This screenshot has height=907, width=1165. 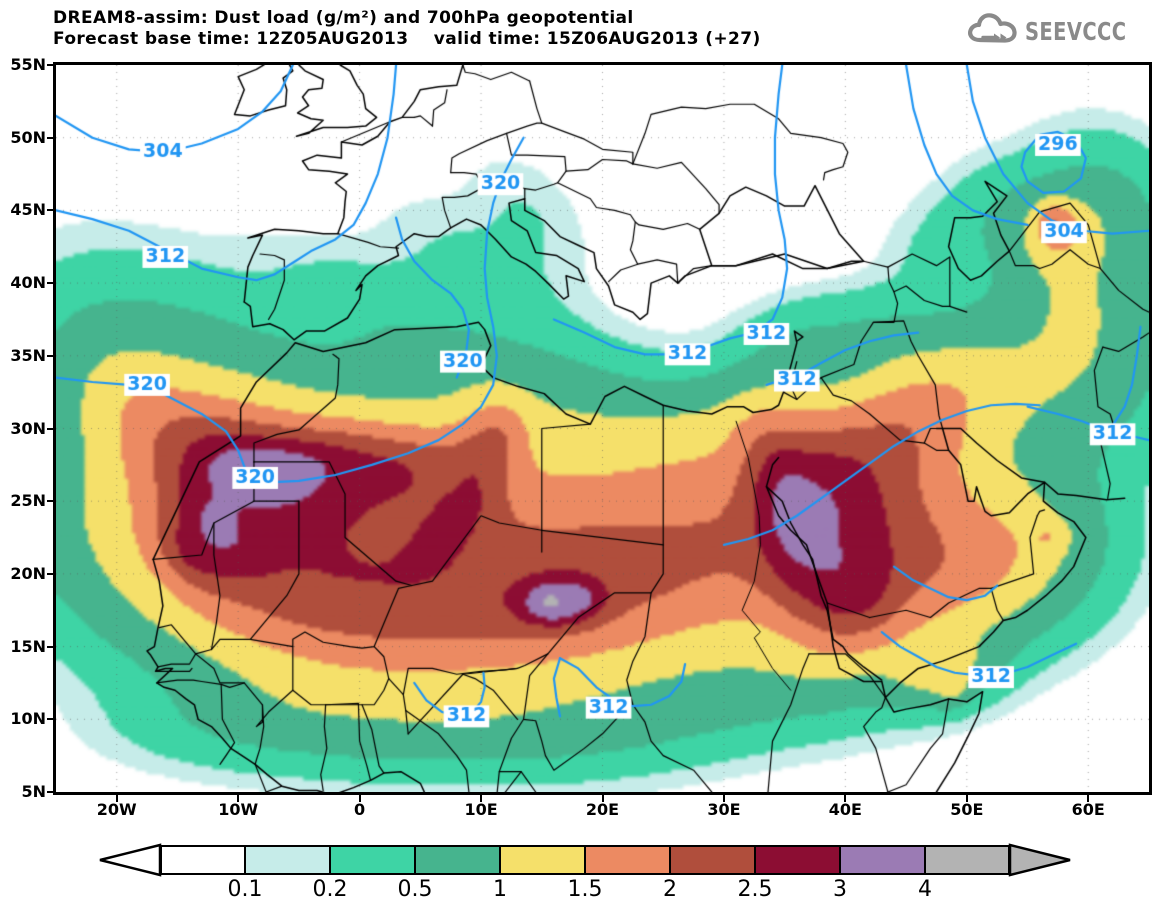 I want to click on y-tick-label: 50N, so click(x=28, y=137).